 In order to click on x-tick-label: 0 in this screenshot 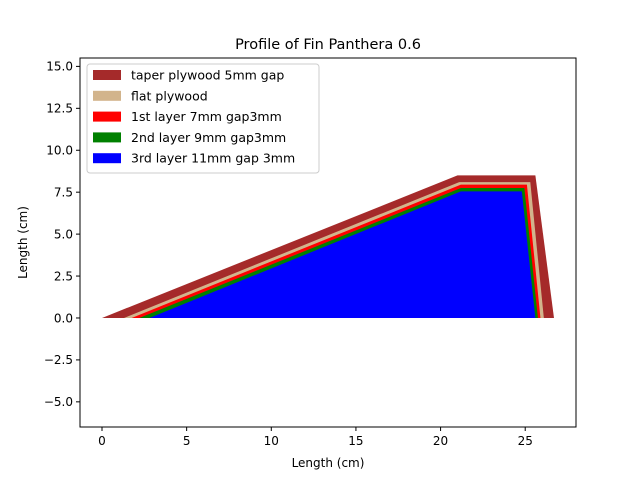, I will do `click(102, 441)`.